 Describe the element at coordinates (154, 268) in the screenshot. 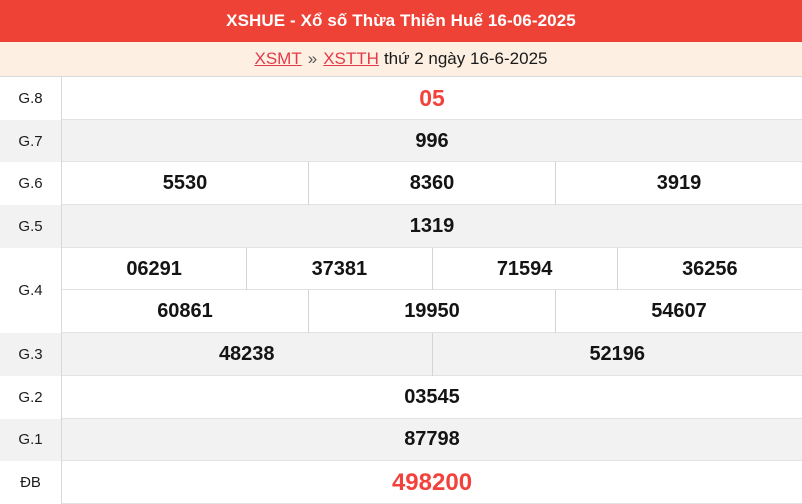

I see `prize-number: 06291` at that location.